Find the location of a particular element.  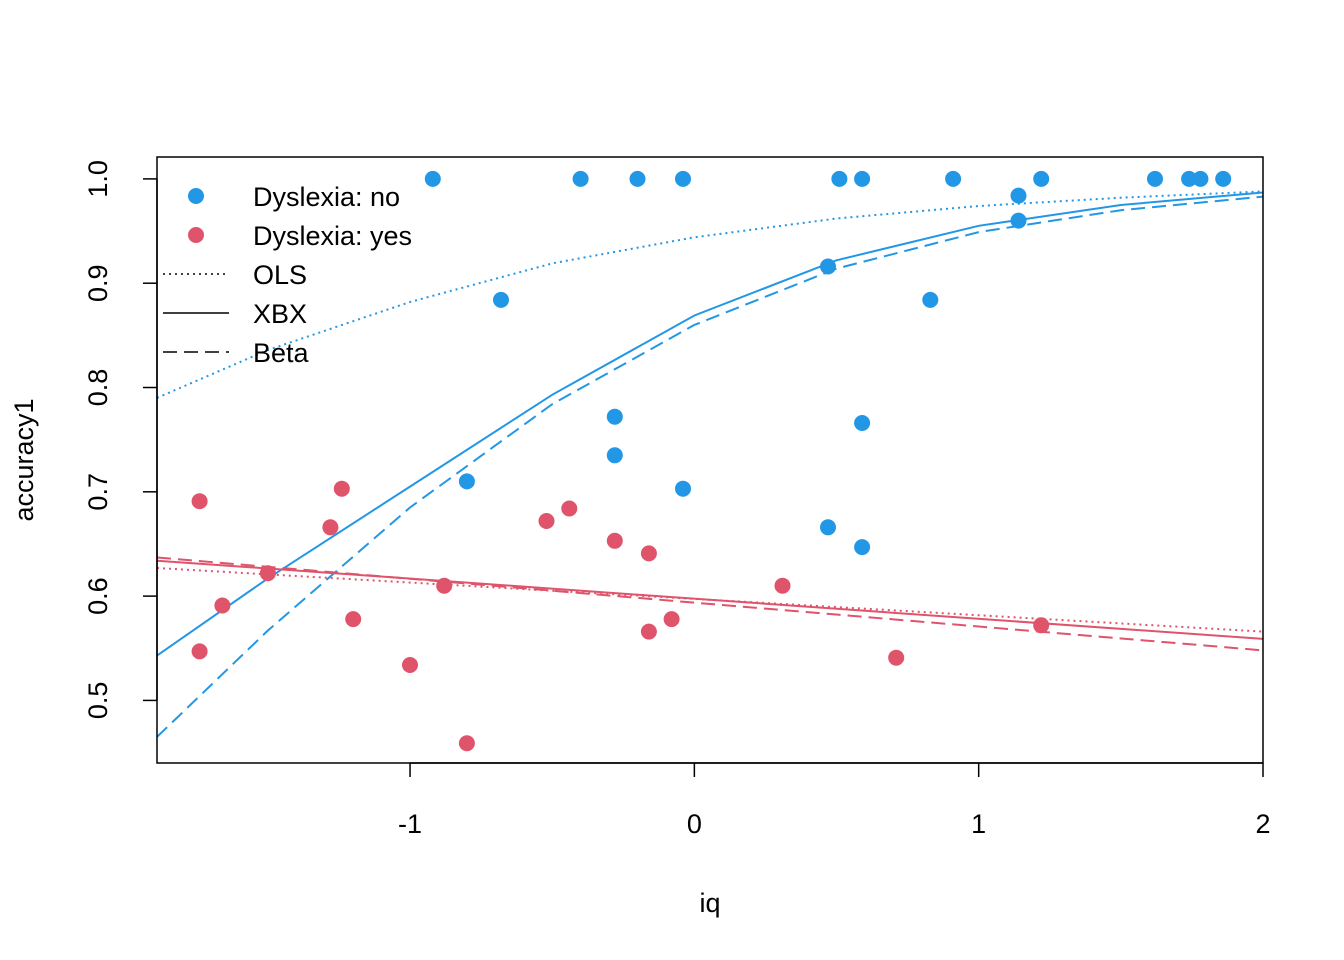

legend: Dyslexia: no Dyslexia: yes OLS XBX Beta is located at coordinates (287, 275).